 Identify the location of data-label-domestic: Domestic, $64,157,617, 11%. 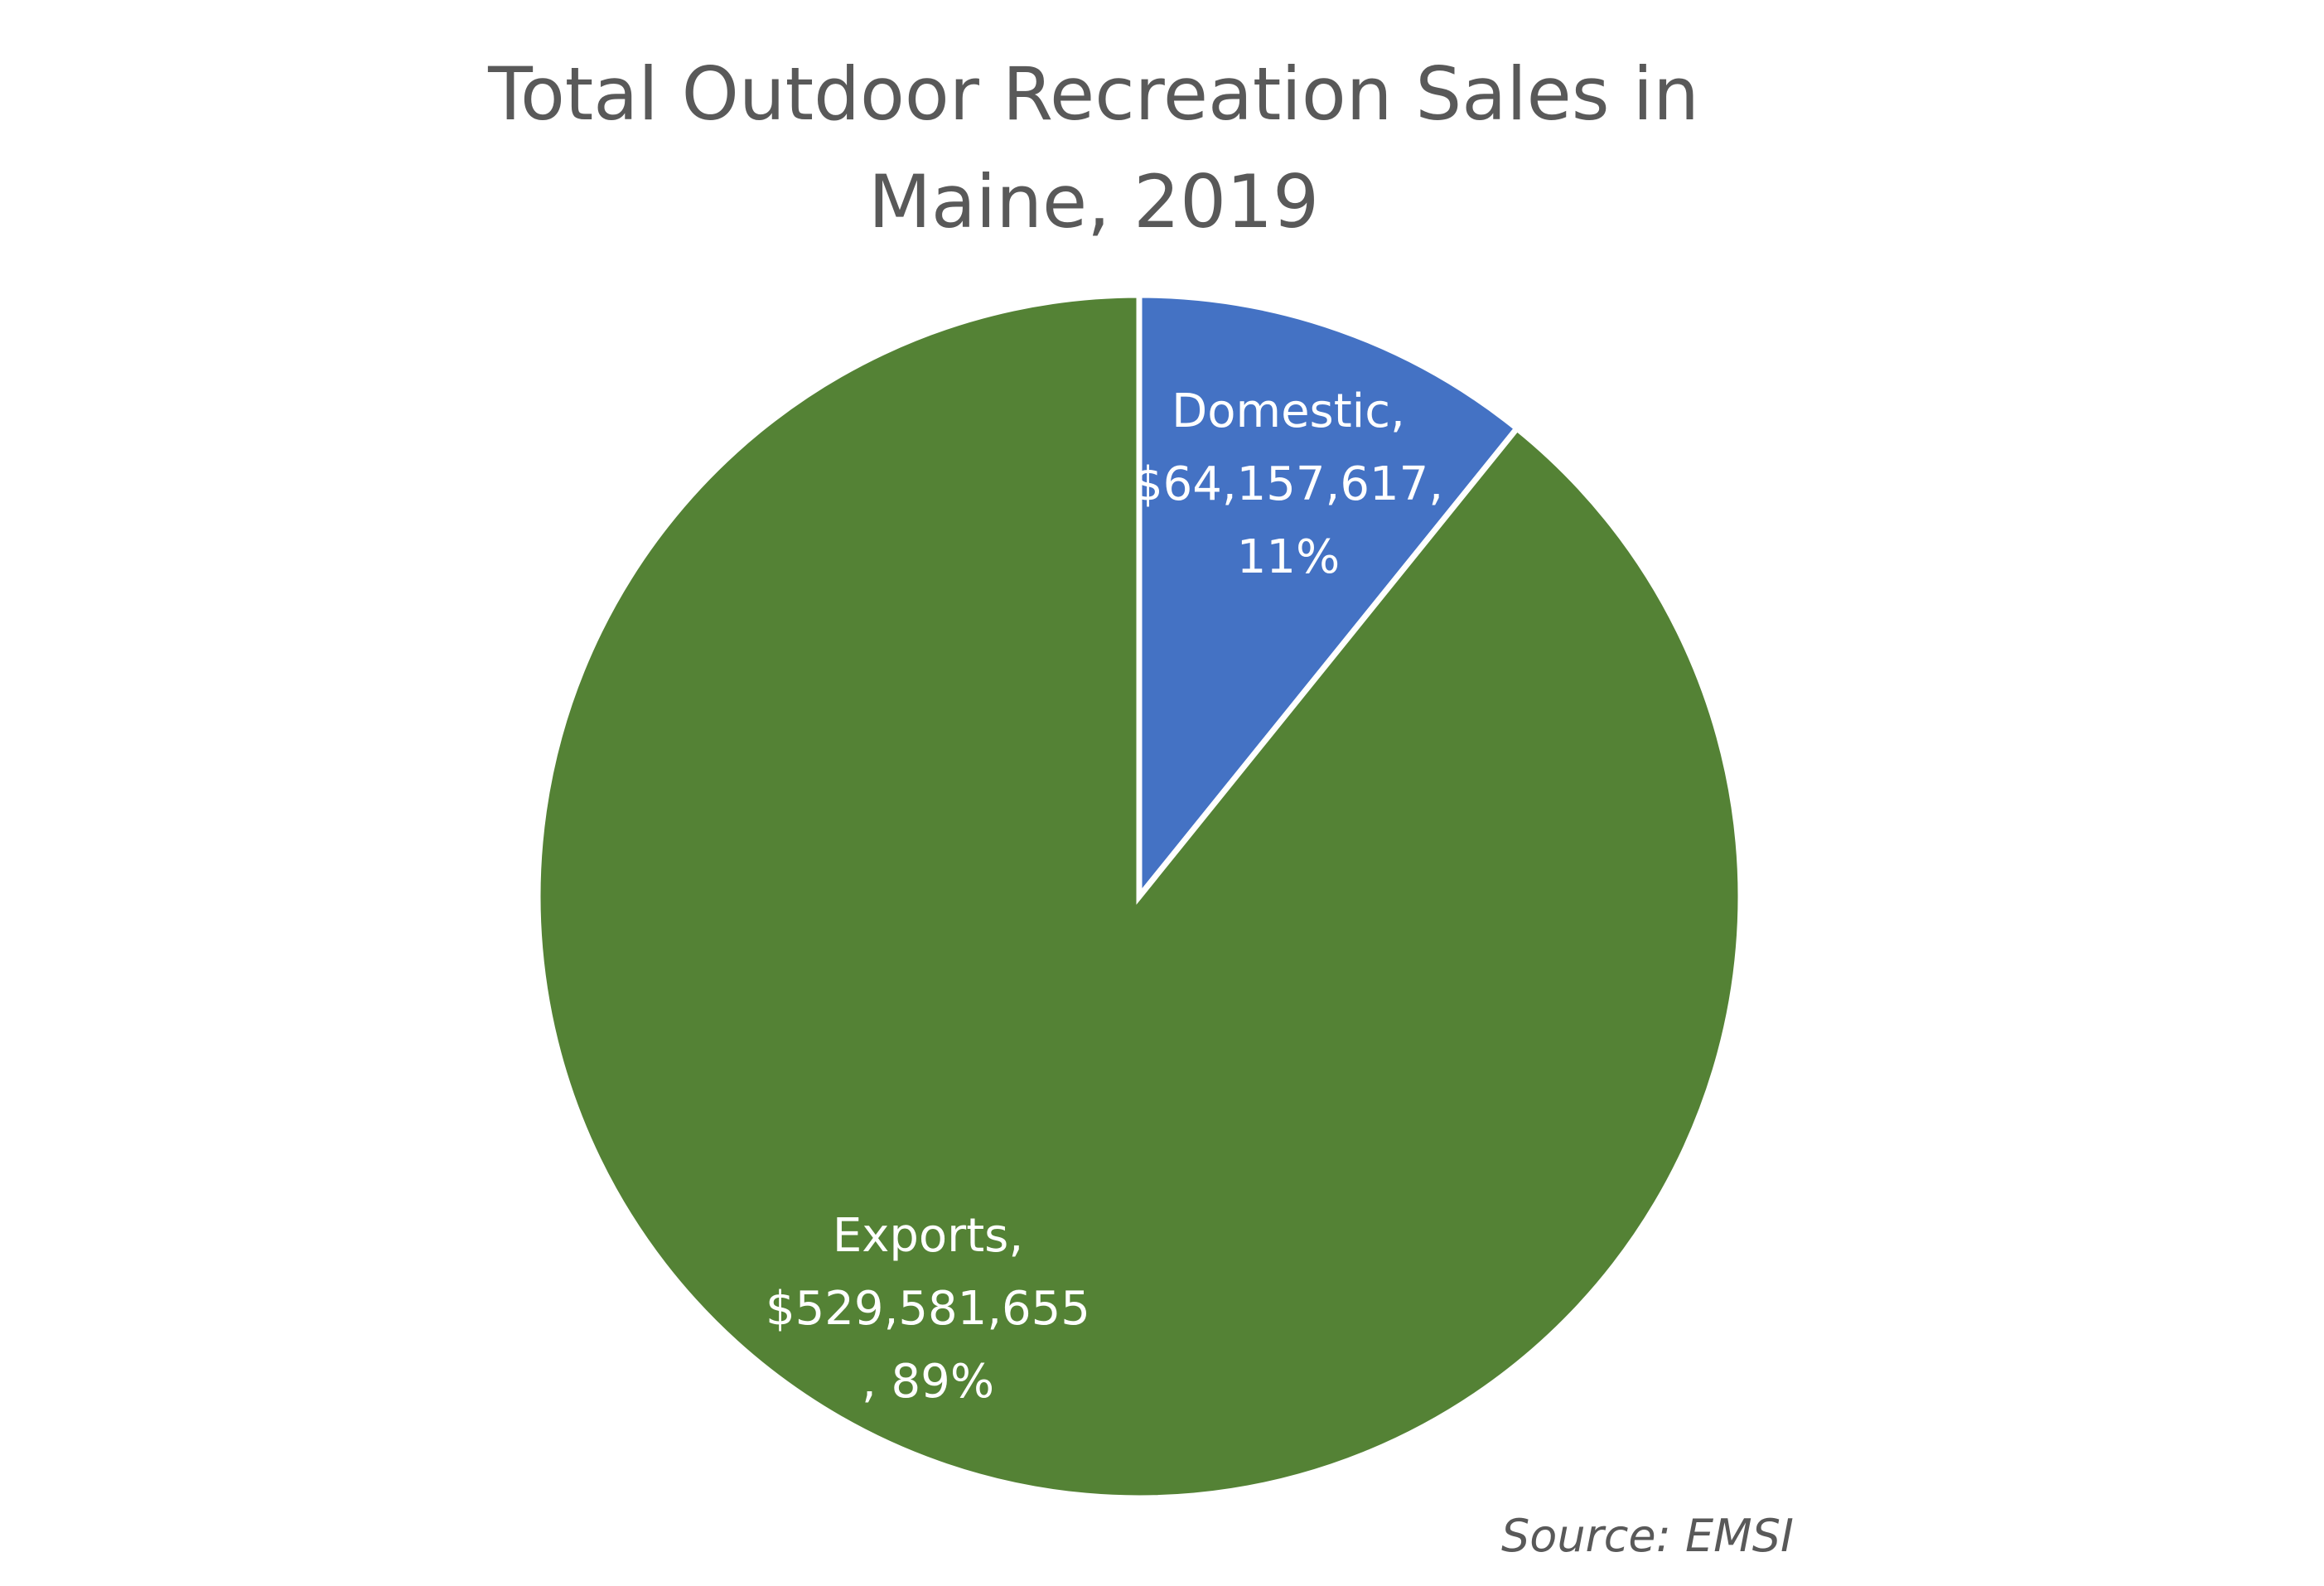
(1288, 484).